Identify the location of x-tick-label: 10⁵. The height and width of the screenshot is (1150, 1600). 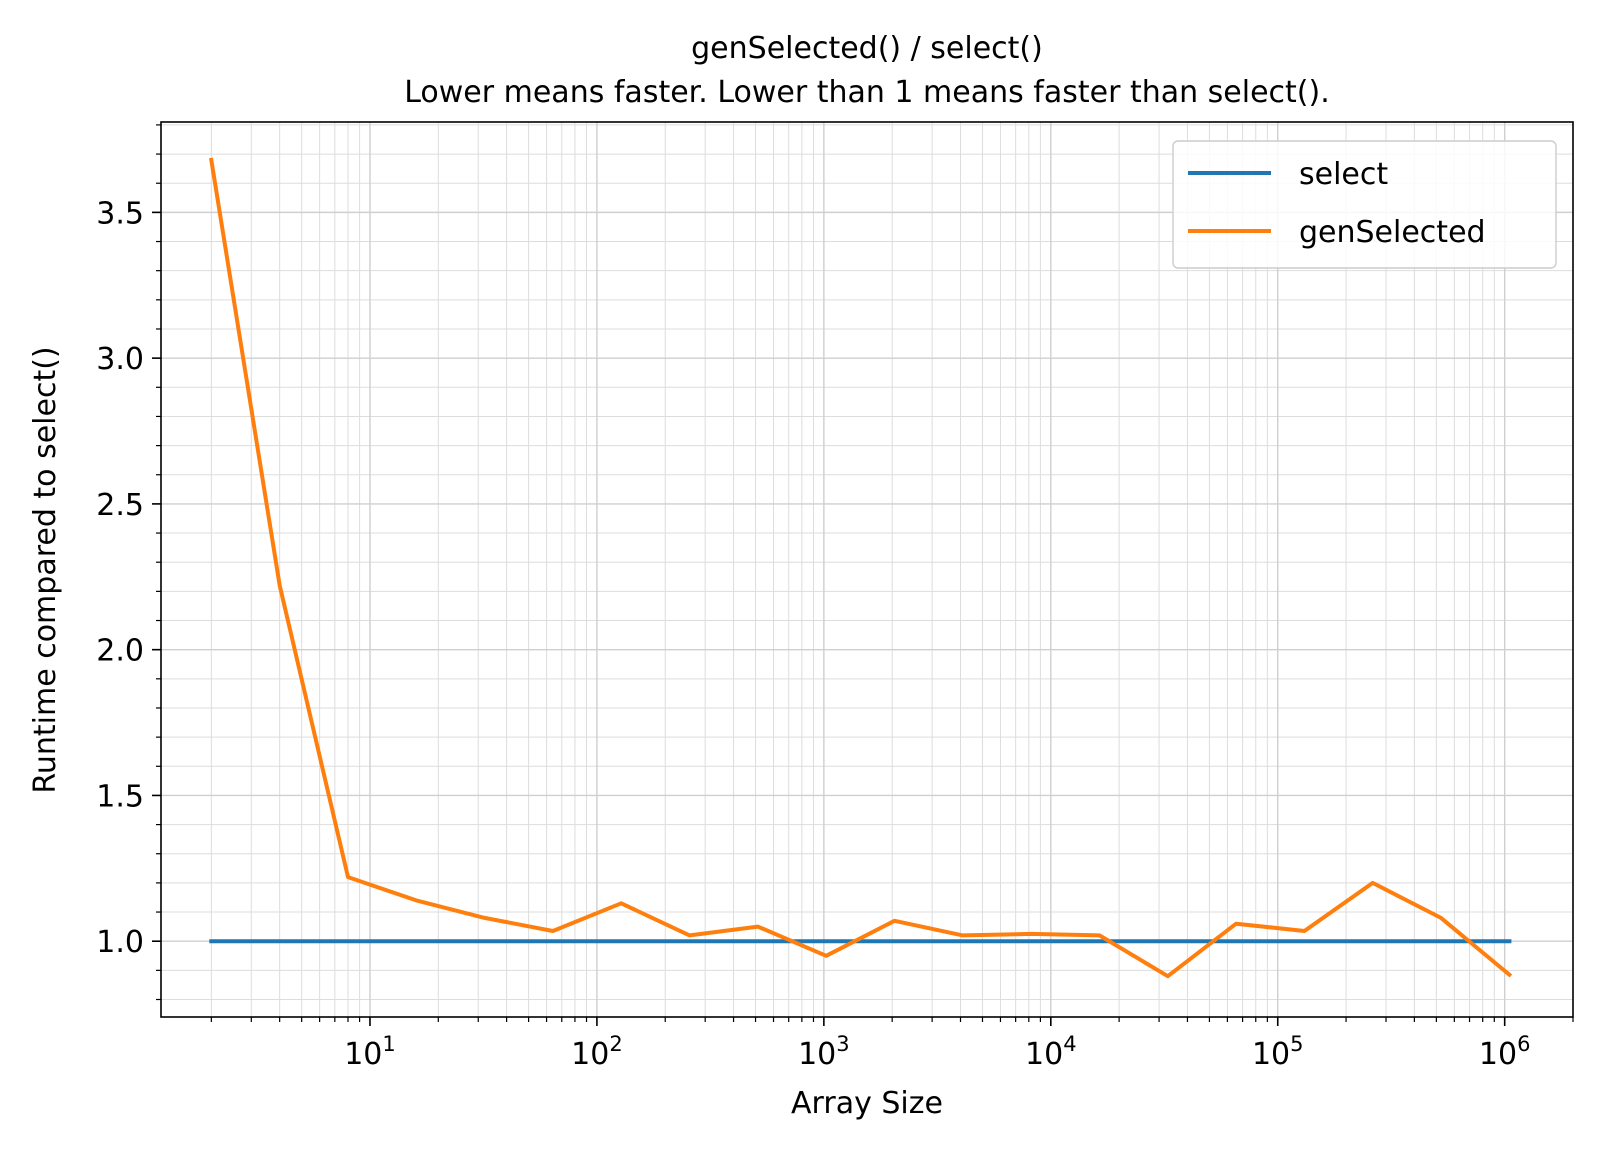
(1278, 1052).